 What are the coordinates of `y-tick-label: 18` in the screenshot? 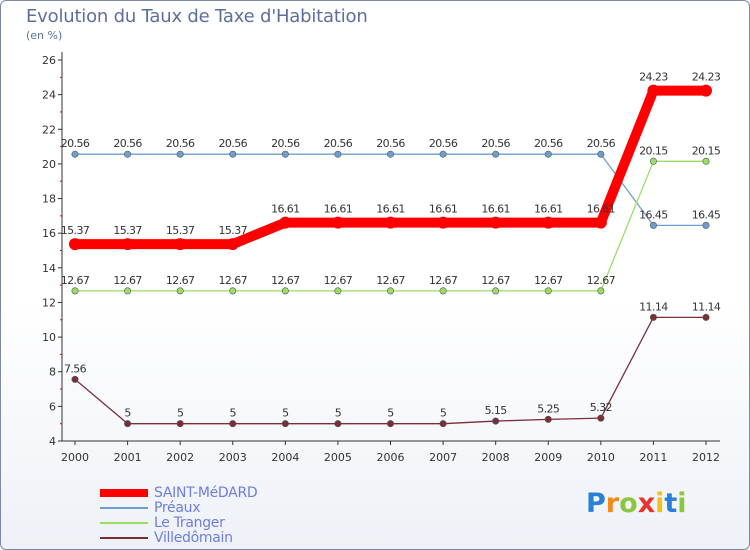 It's located at (49, 199).